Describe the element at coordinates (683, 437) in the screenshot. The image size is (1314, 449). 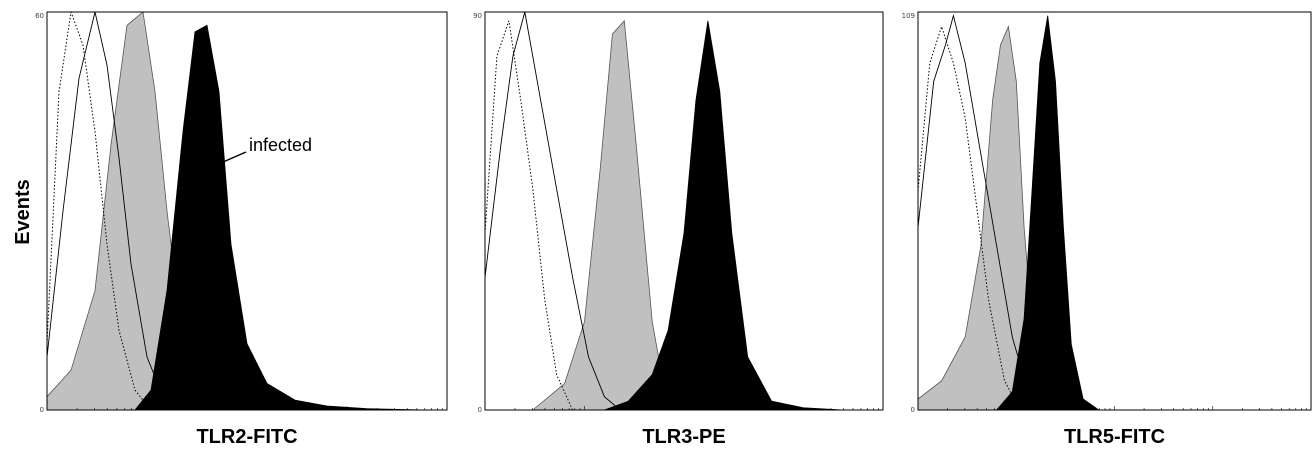
I see `x-axis-label: TLR3-PE` at that location.